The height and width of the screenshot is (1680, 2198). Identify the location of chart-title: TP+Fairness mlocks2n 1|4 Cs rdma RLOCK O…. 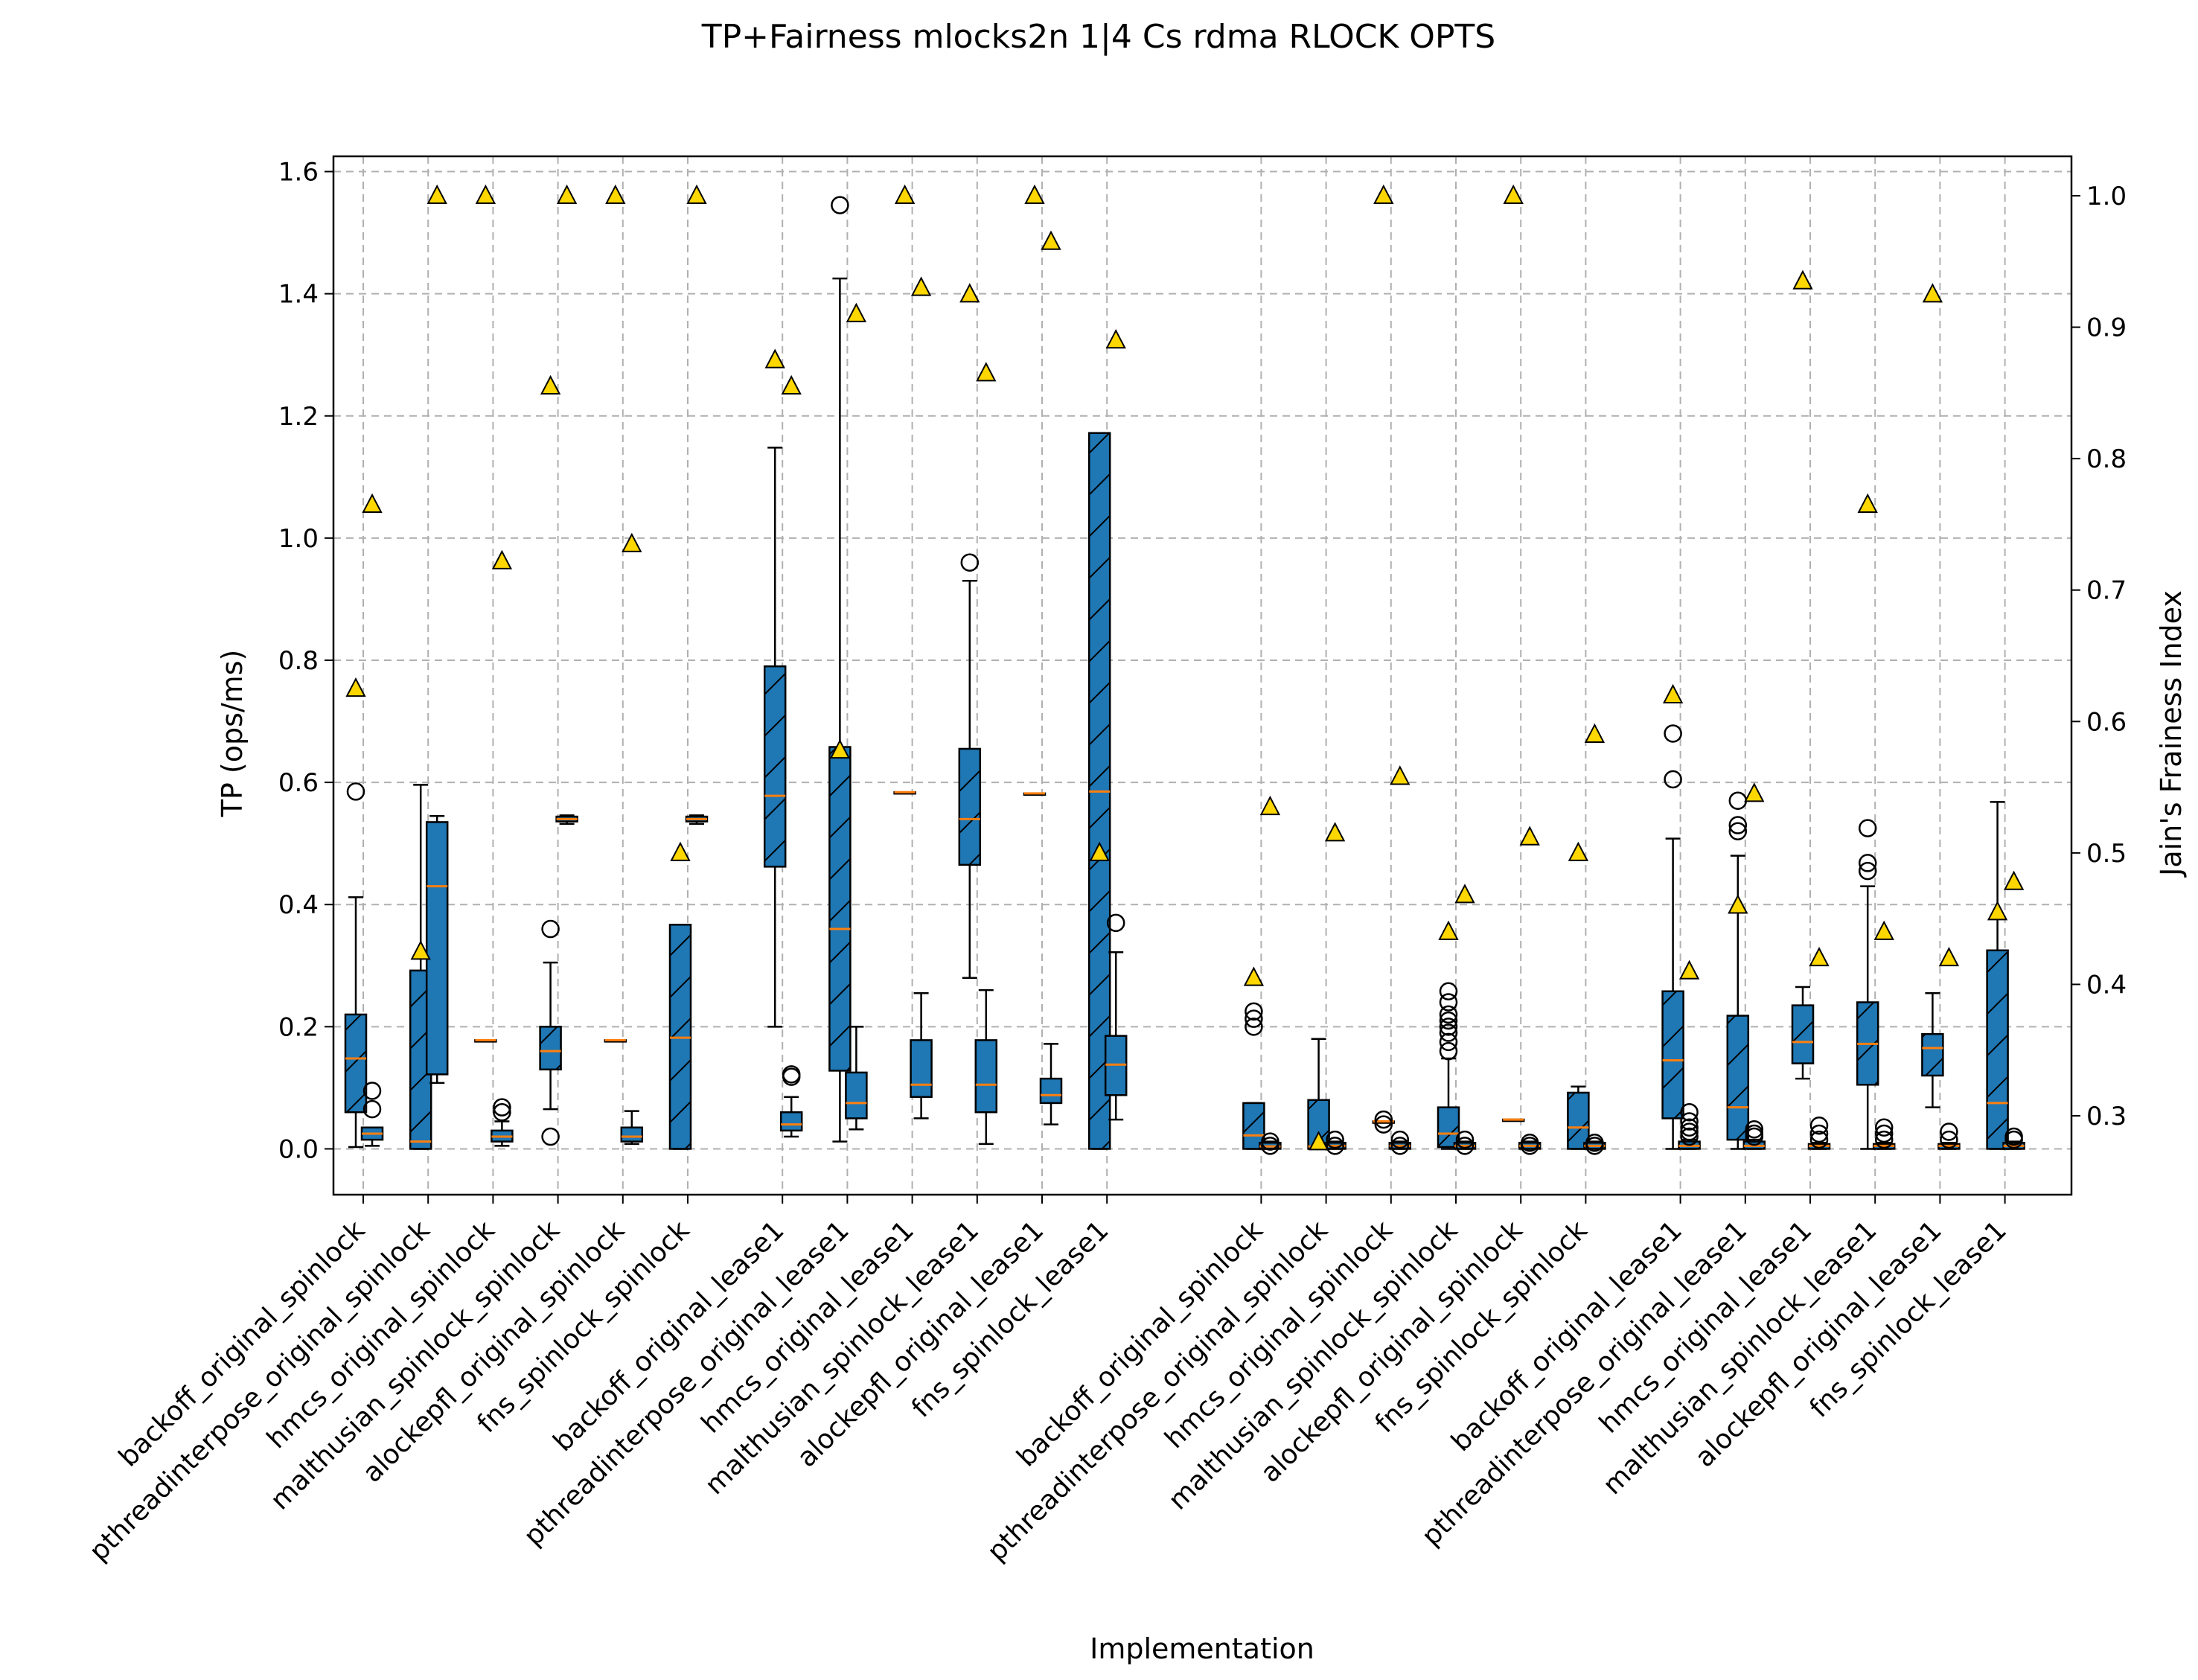
(1098, 37).